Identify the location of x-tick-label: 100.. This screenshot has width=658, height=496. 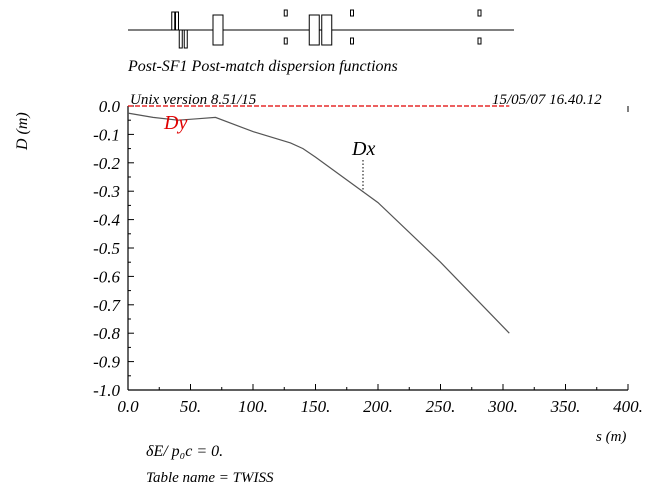
(253, 406).